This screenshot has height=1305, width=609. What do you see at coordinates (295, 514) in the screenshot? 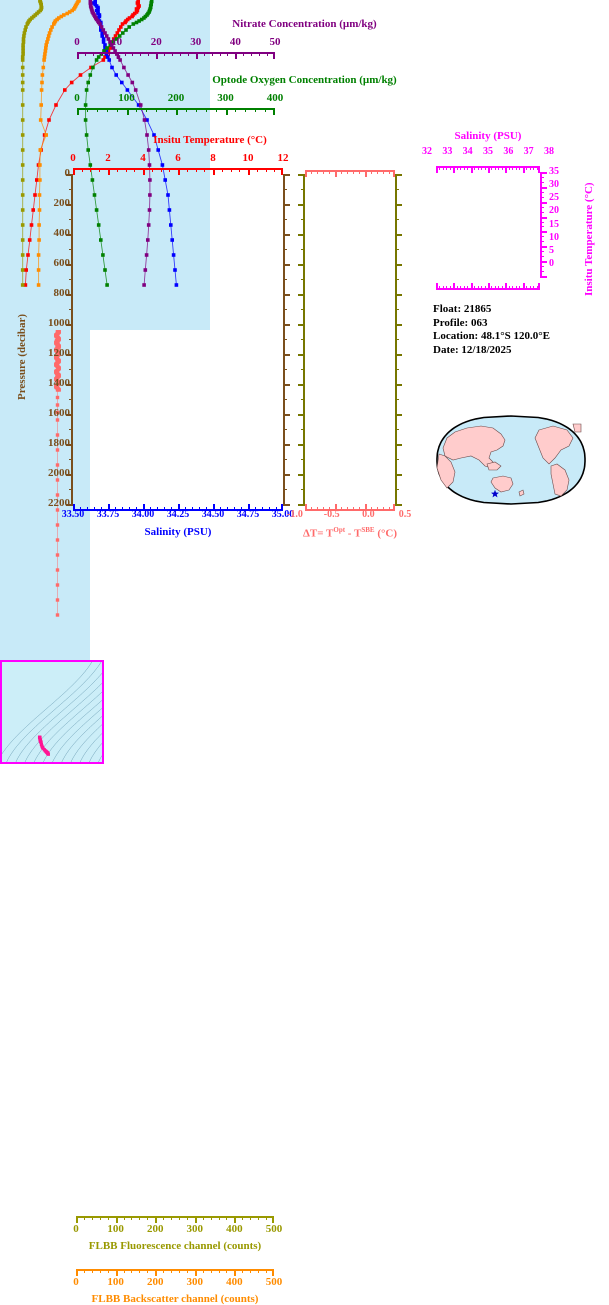
I see `axis-tick-label: -1.0` at bounding box center [295, 514].